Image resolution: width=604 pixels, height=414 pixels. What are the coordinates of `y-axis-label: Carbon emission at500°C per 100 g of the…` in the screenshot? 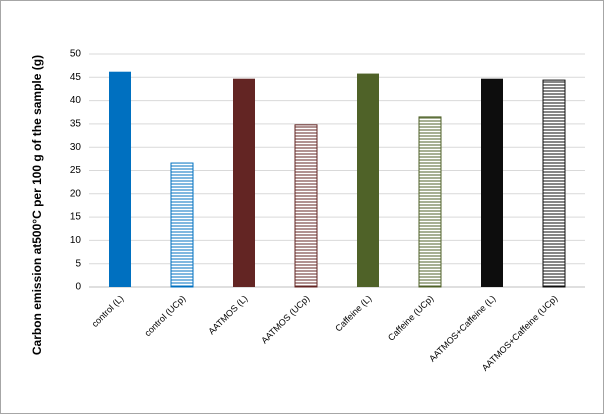 It's located at (37, 205).